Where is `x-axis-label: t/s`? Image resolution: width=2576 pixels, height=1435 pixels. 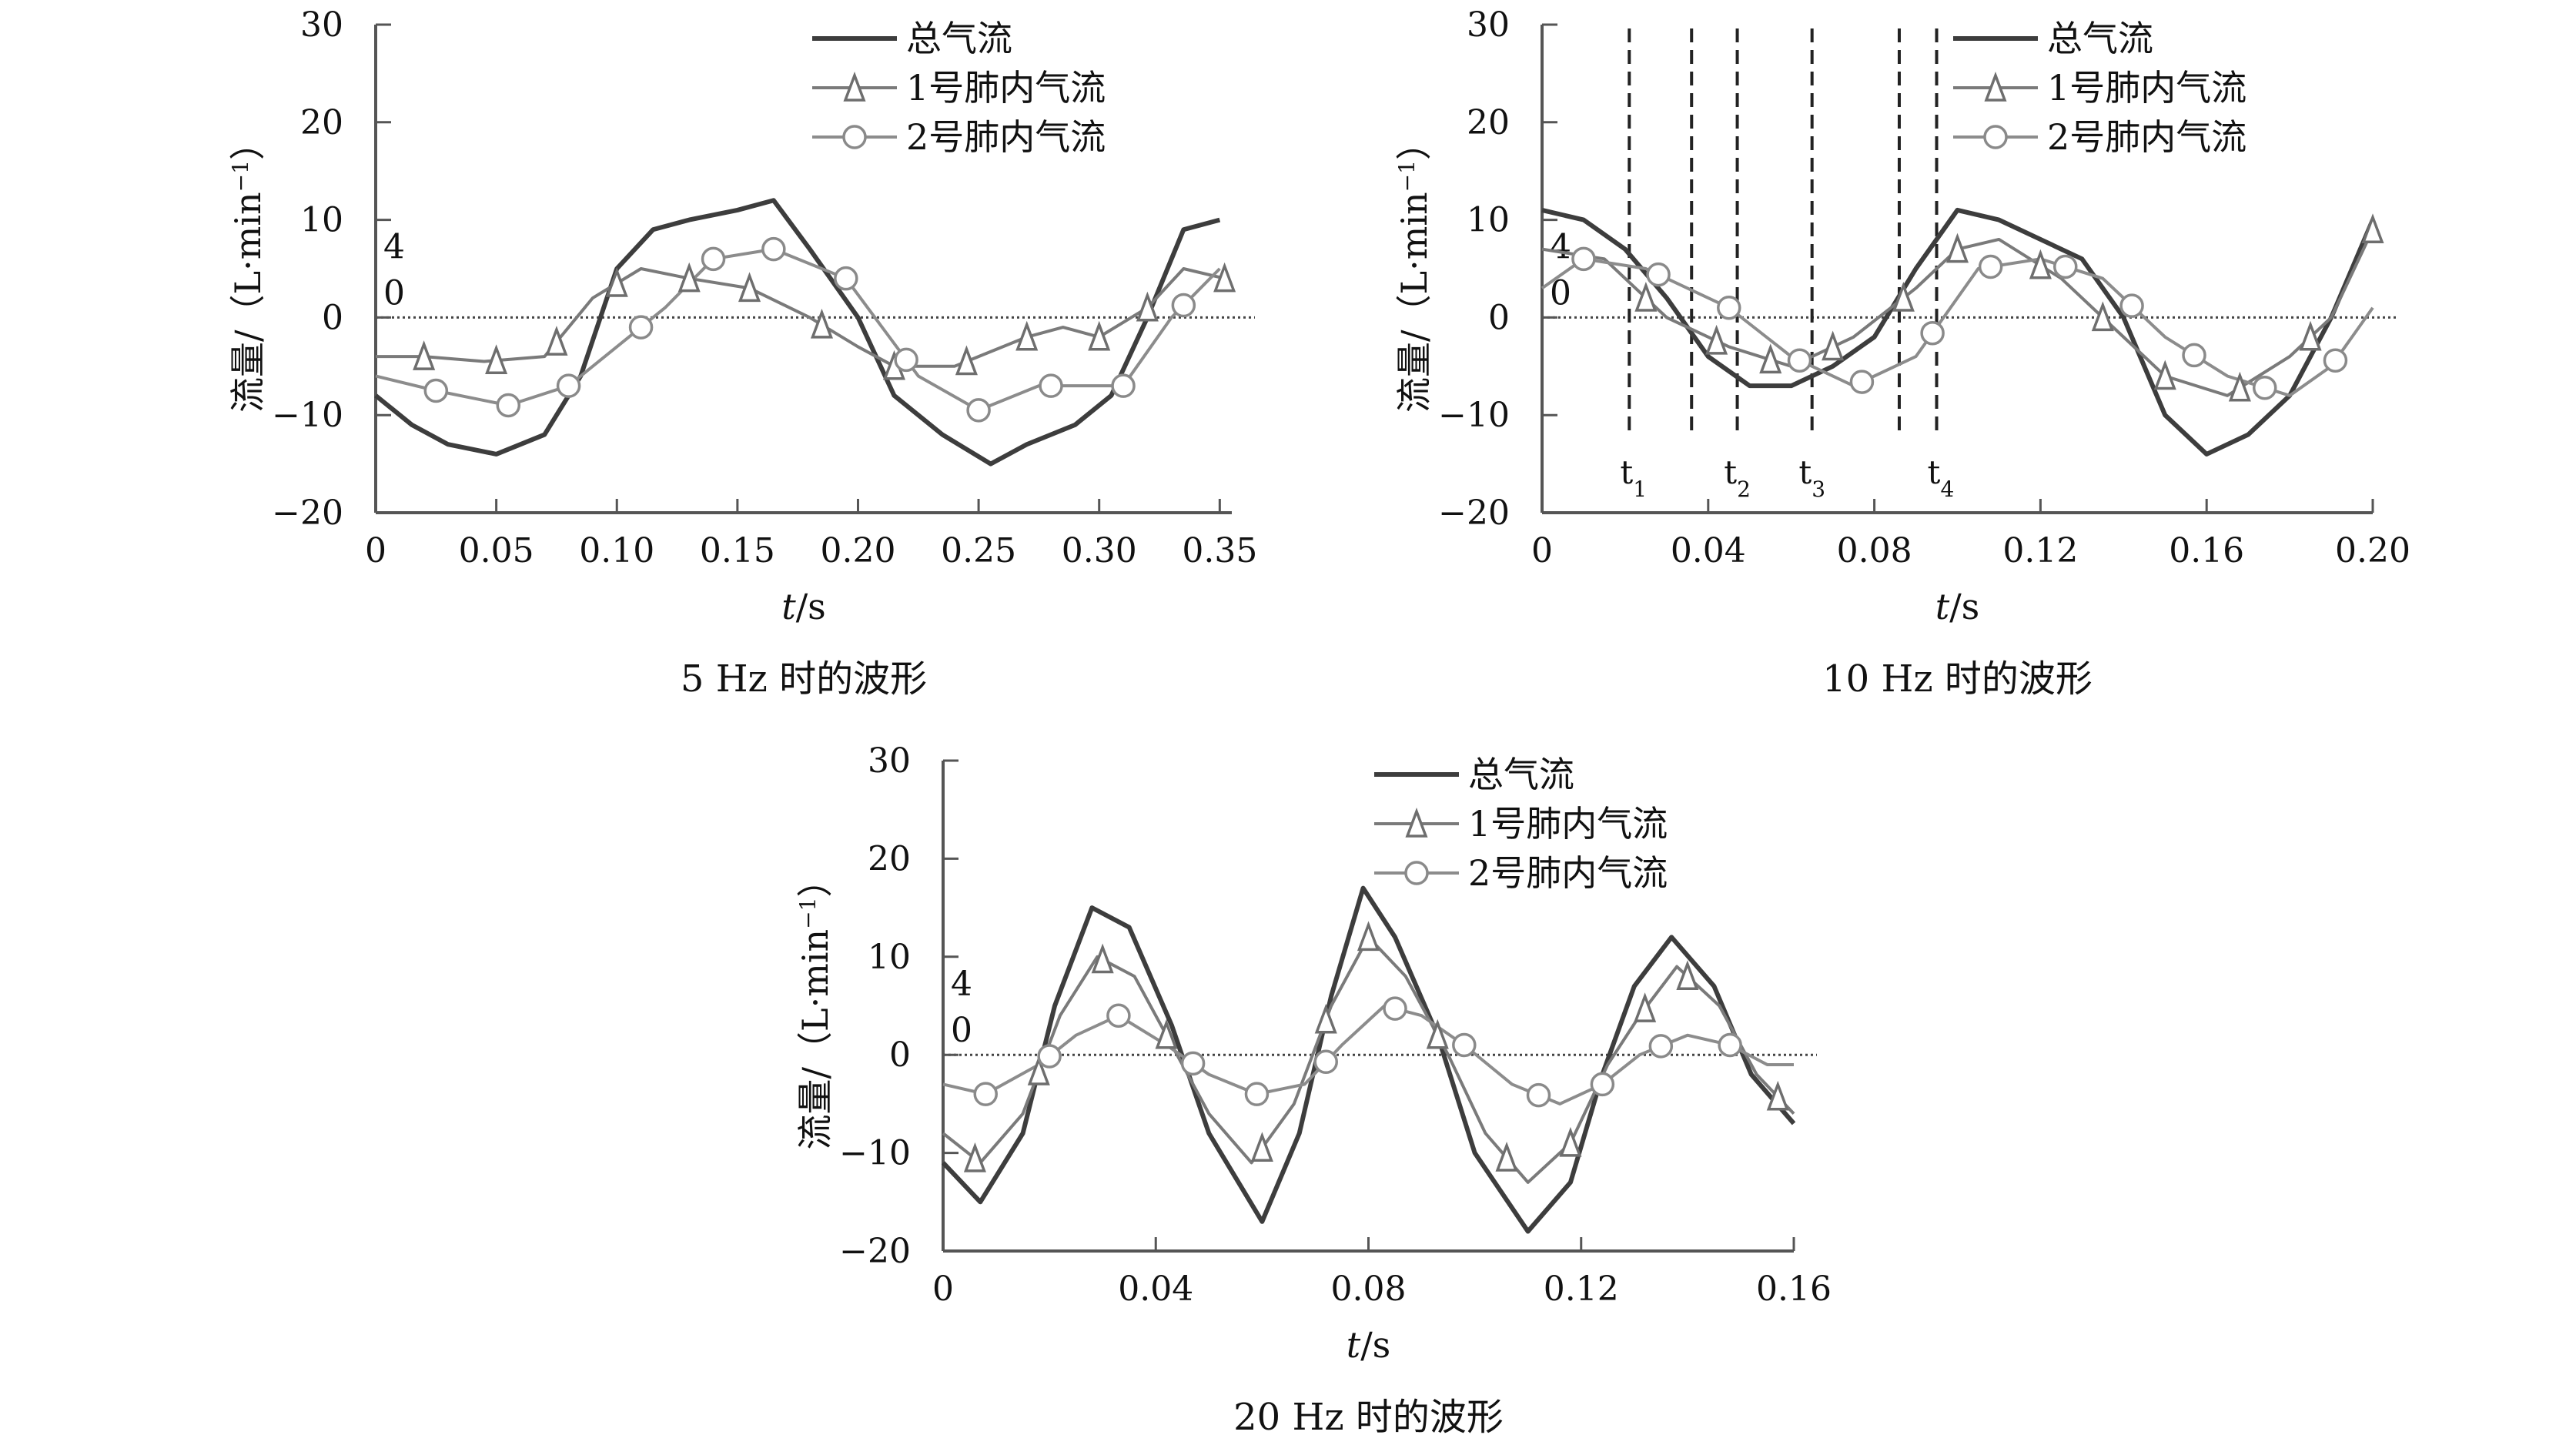
x-axis-label: t/s is located at coordinates (804, 606).